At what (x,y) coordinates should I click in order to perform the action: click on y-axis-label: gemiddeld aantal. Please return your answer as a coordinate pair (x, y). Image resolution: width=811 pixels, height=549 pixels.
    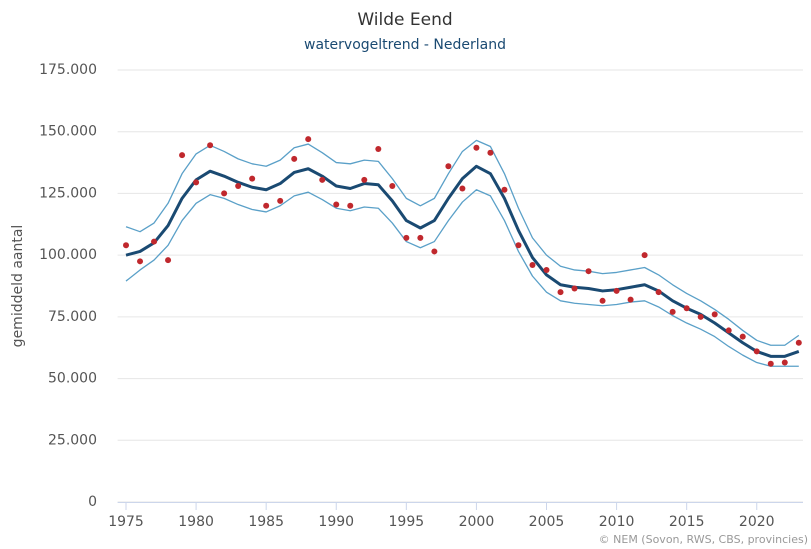
    Looking at the image, I should click on (18, 286).